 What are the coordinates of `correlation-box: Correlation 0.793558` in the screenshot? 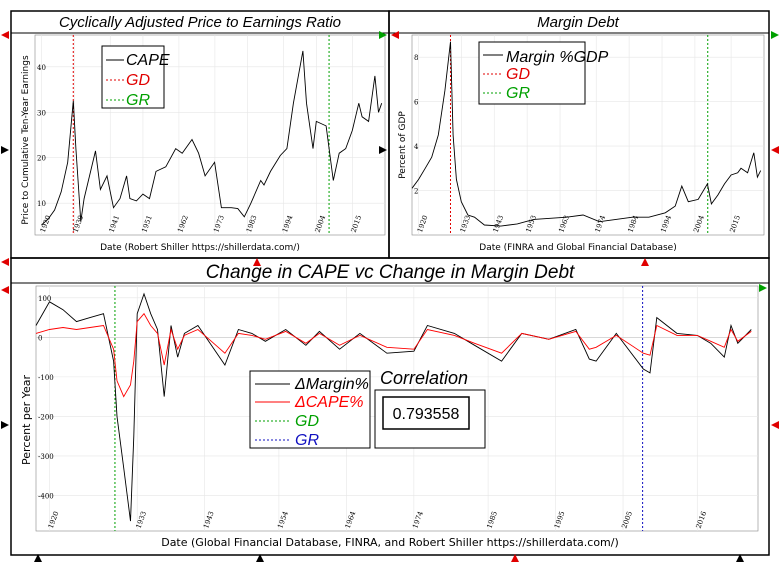 It's located at (430, 408).